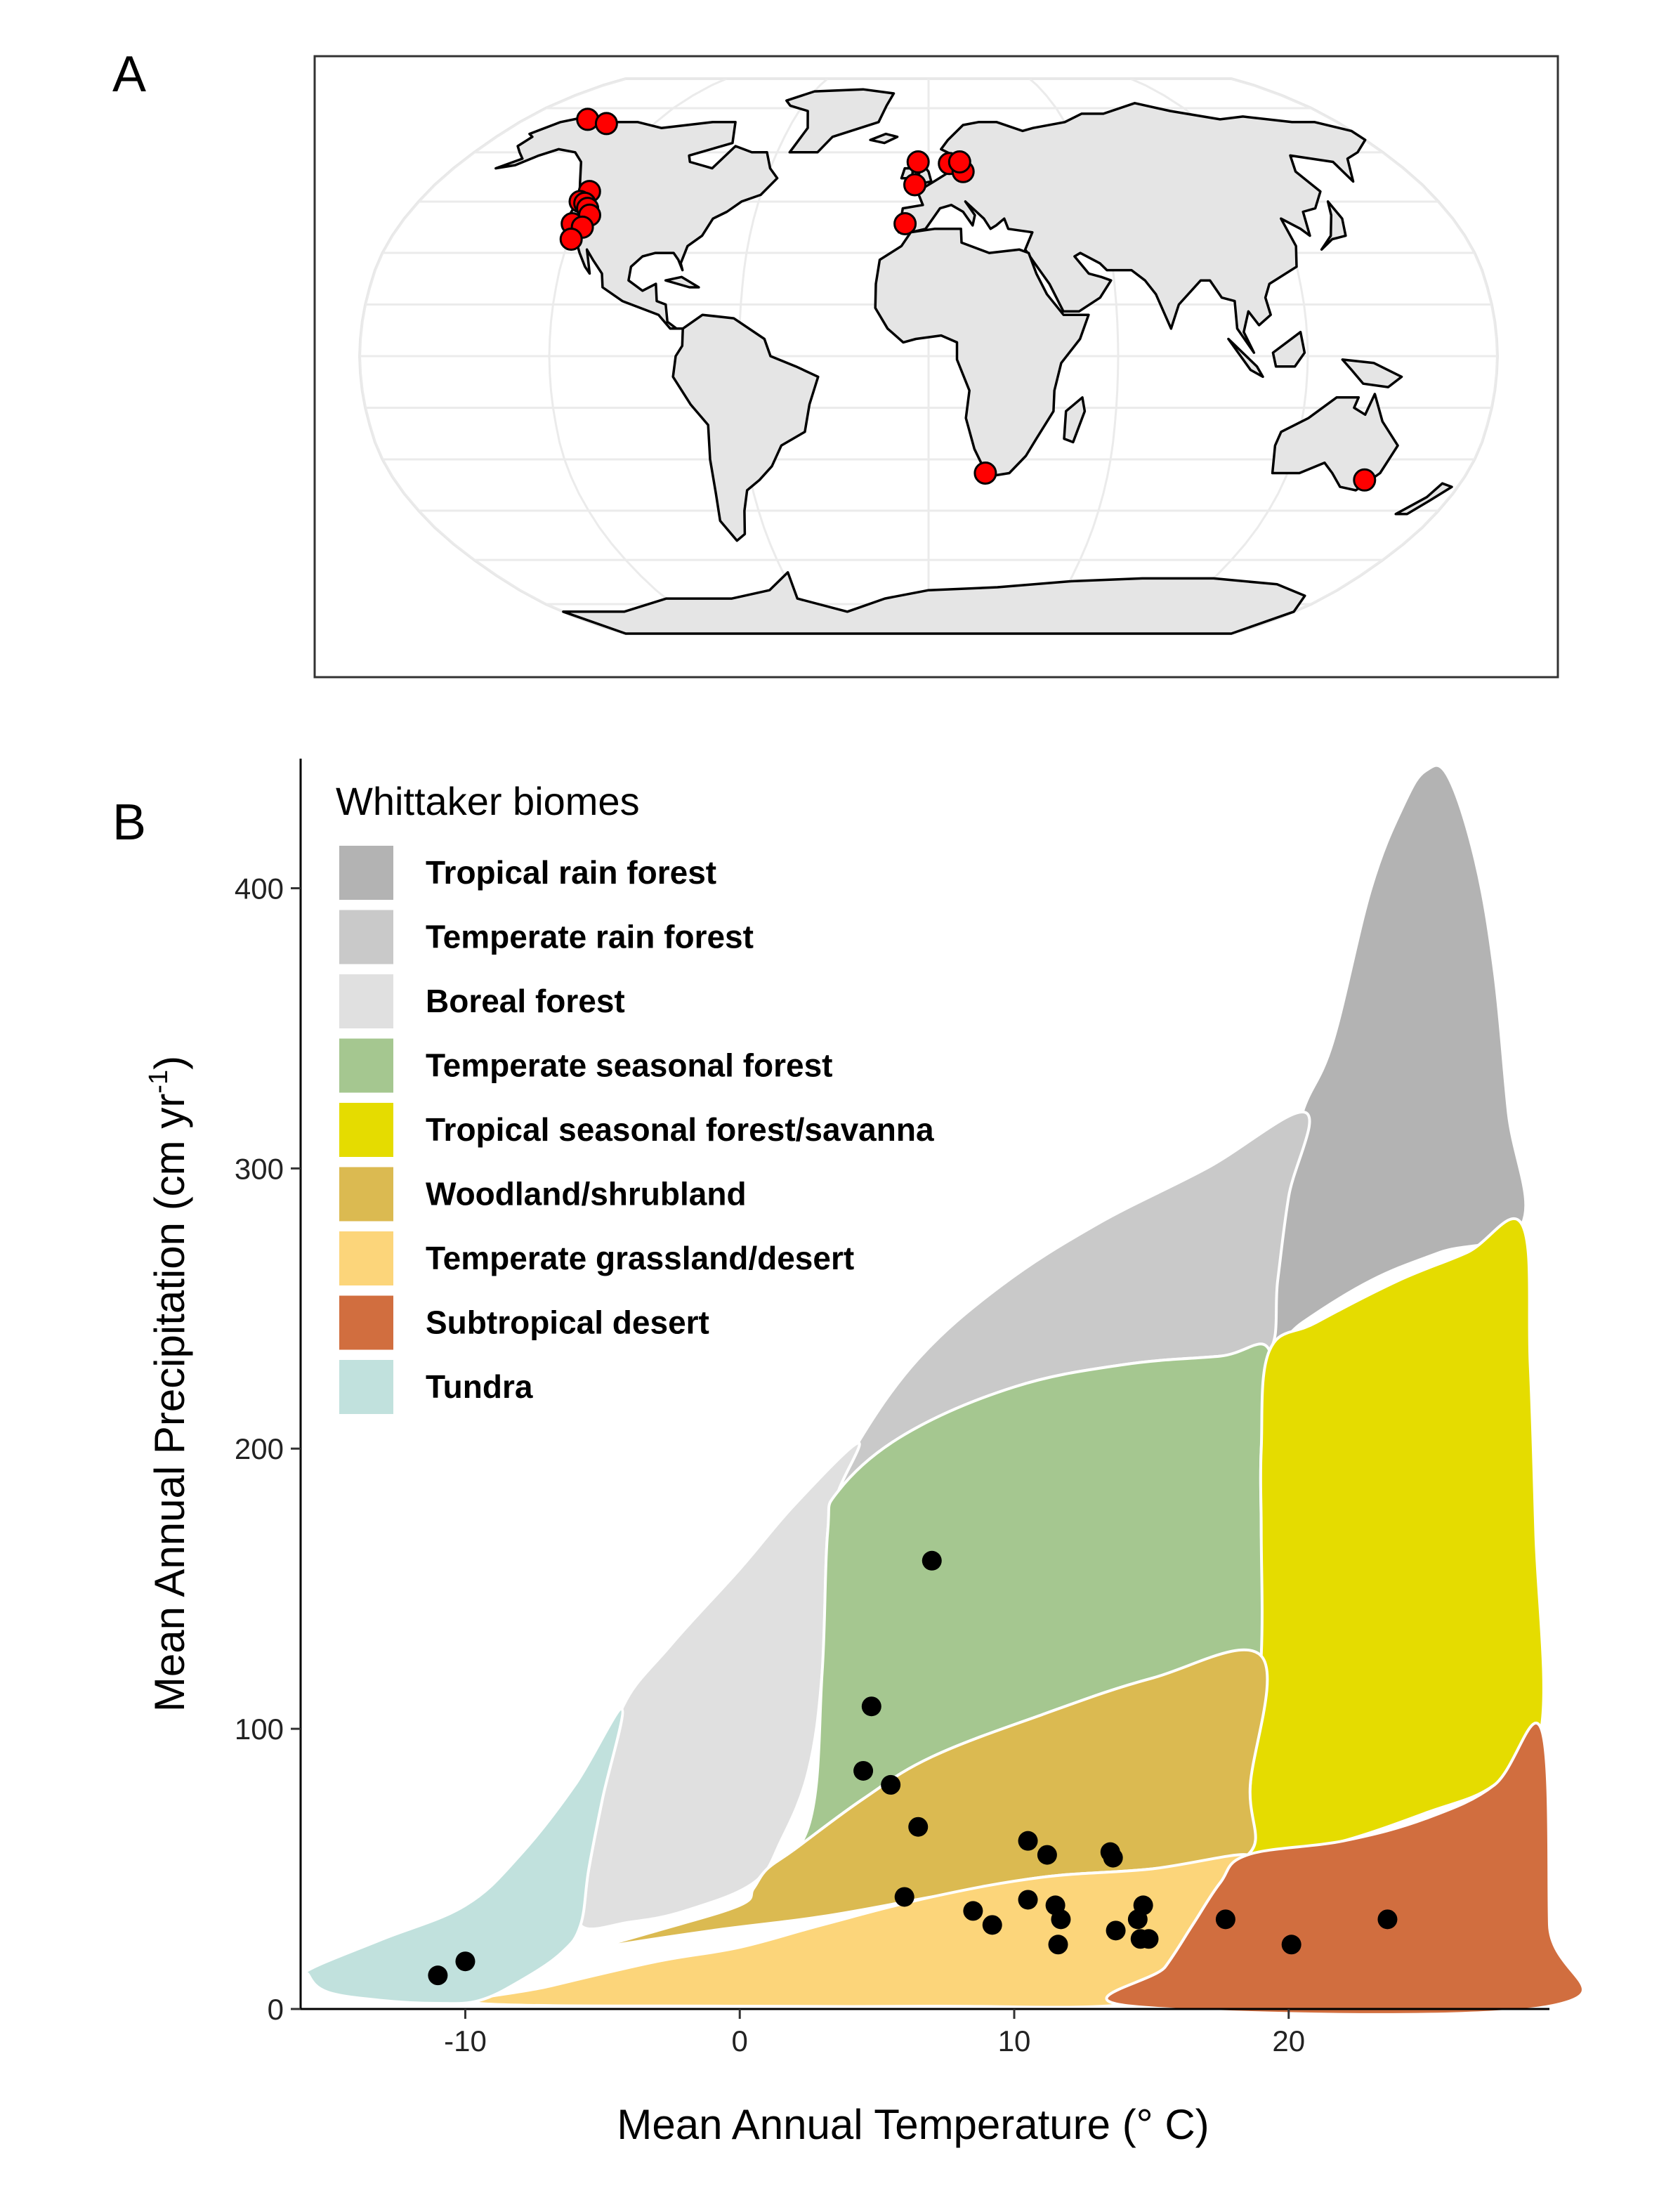 The width and height of the screenshot is (1659, 2212). Describe the element at coordinates (276, 2009) in the screenshot. I see `y-tick-label-0: 0` at that location.